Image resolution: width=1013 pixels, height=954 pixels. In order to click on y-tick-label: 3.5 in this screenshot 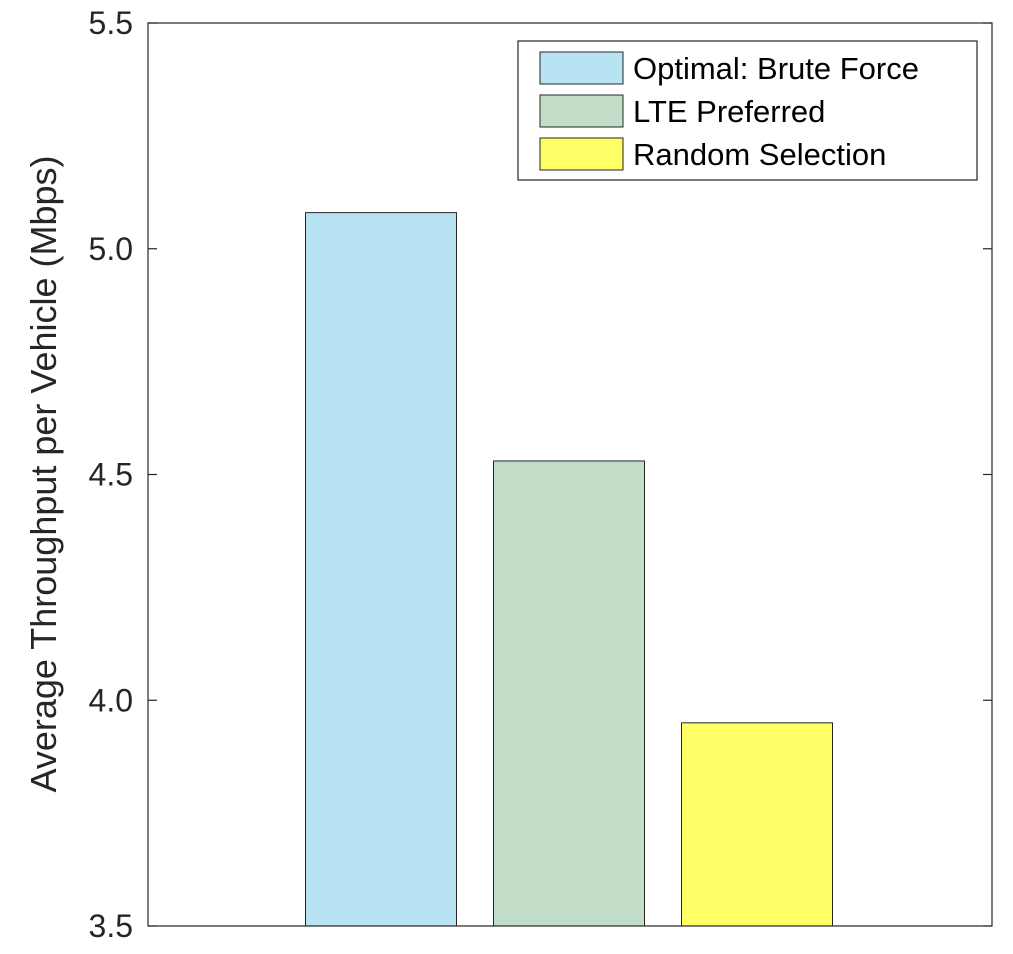, I will do `click(111, 926)`.